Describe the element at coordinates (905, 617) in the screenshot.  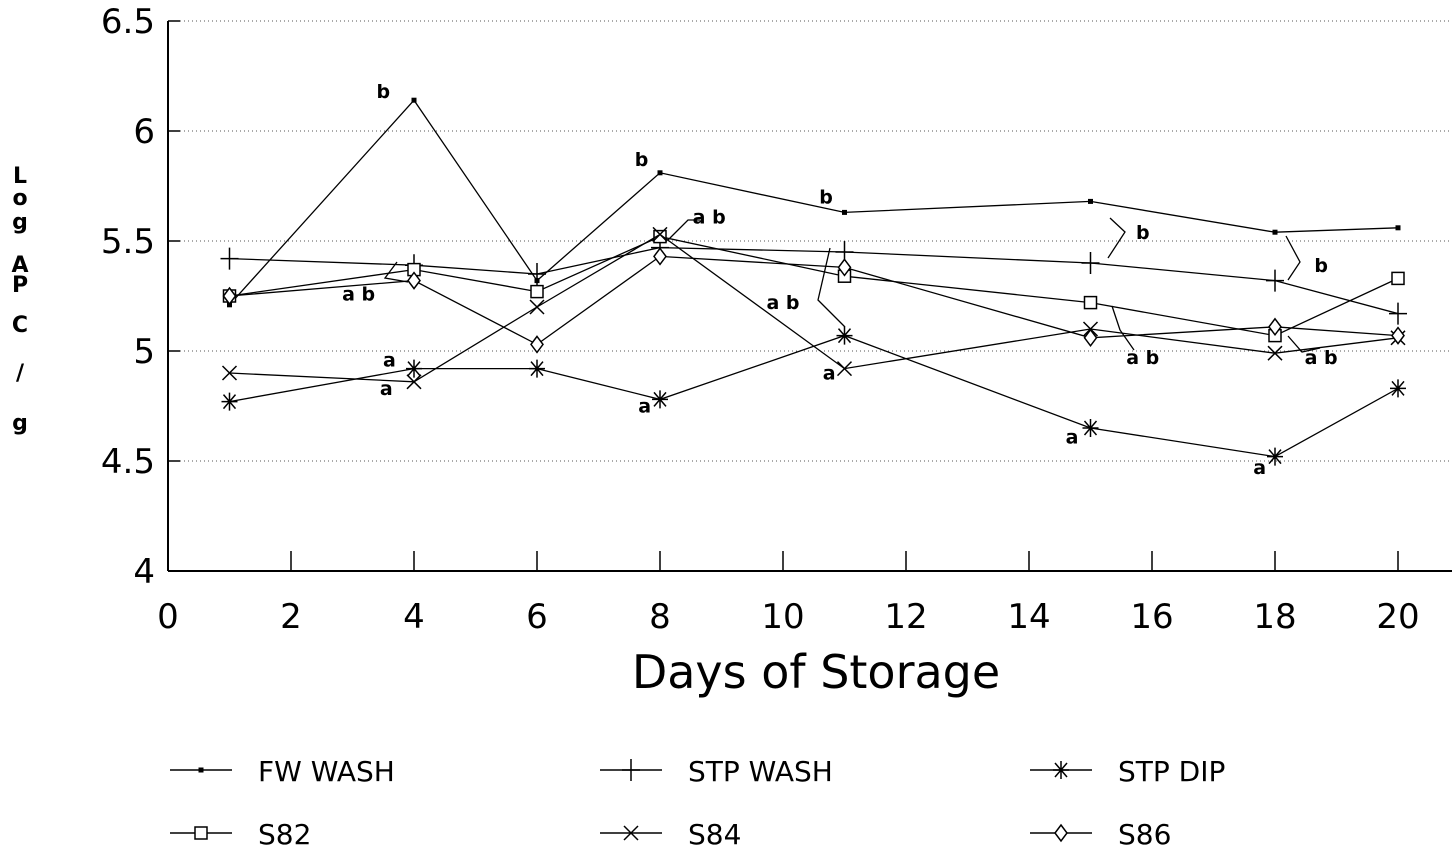
I see `x-tick-label: 12` at that location.